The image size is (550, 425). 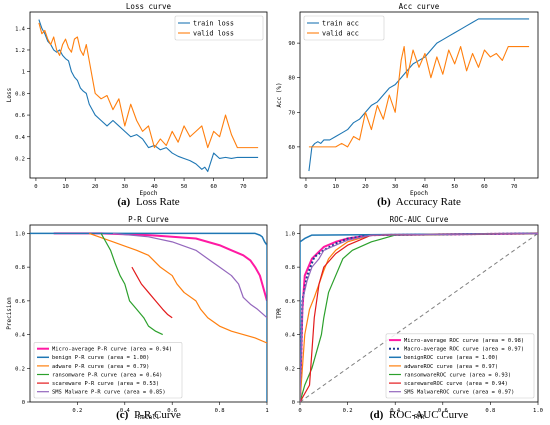 What do you see at coordinates (340, 23) in the screenshot?
I see `legend-label: train acc` at bounding box center [340, 23].